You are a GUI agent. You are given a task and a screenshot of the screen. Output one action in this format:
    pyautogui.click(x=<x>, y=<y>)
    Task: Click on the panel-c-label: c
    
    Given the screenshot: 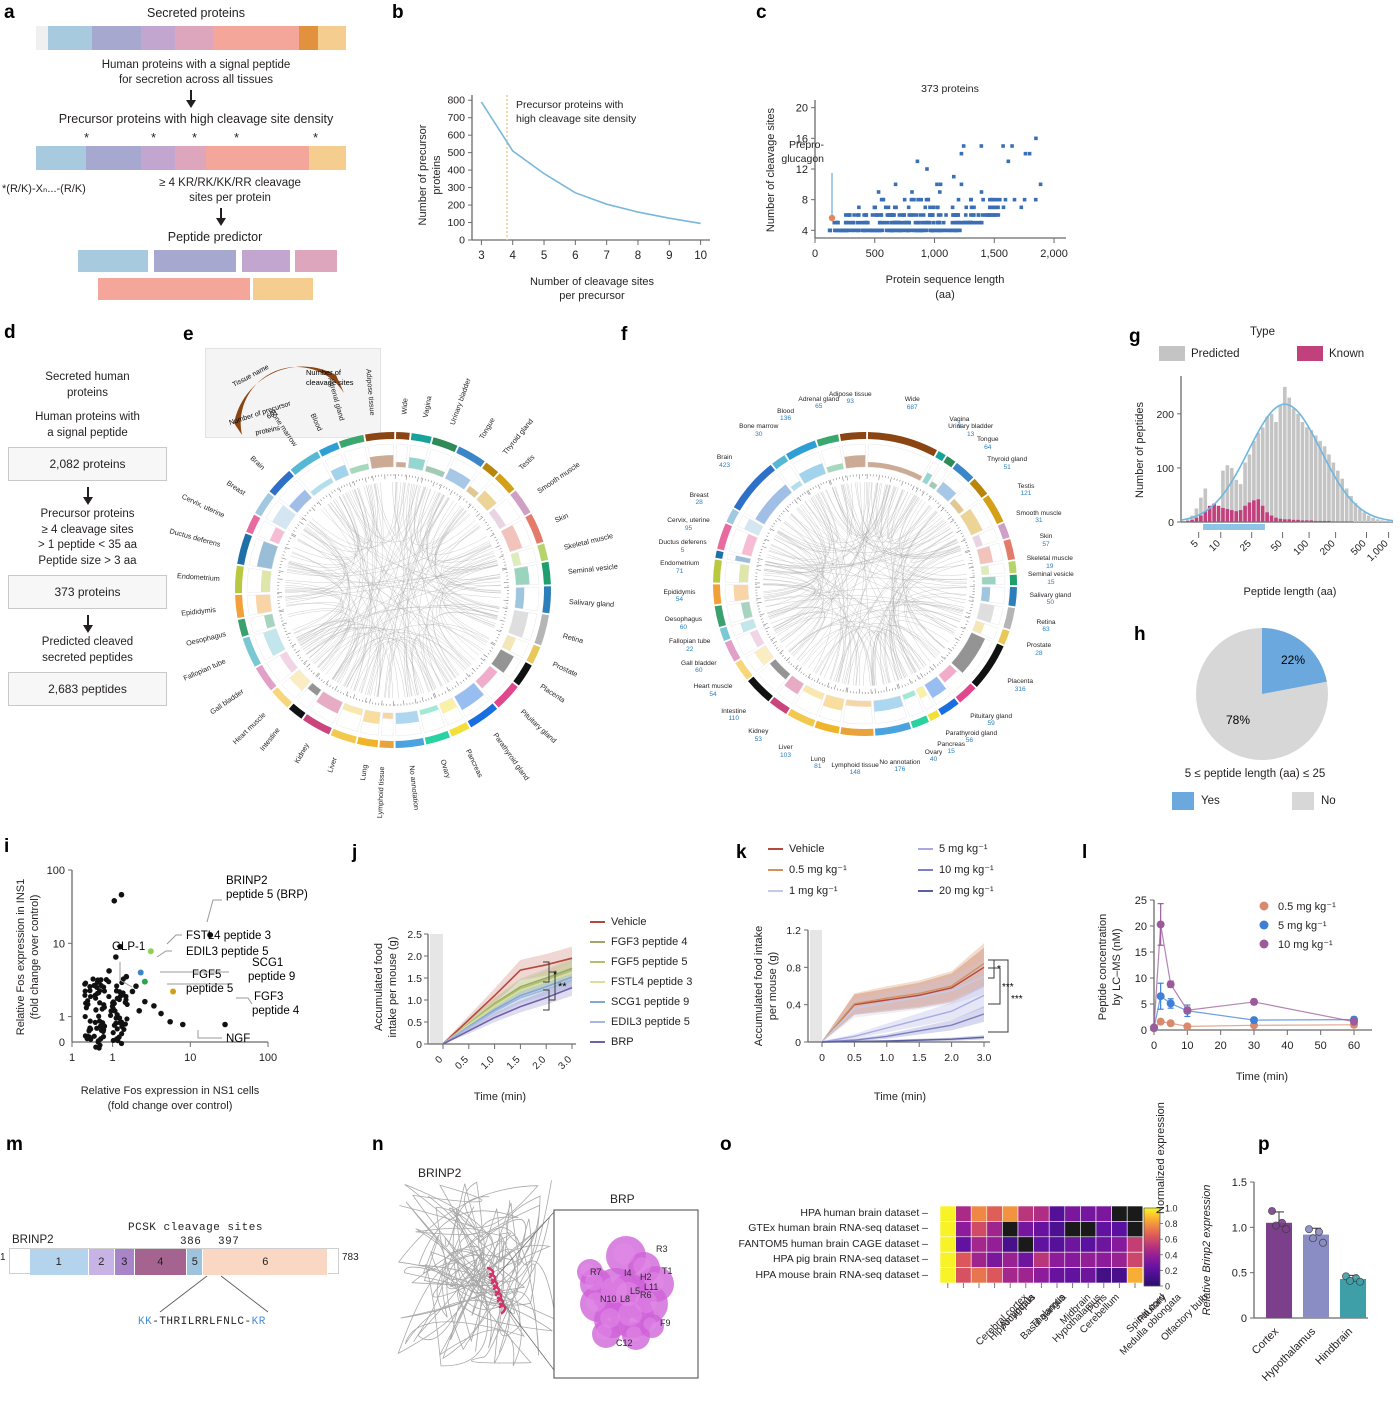 What is the action you would take?
    pyautogui.click(x=761, y=13)
    